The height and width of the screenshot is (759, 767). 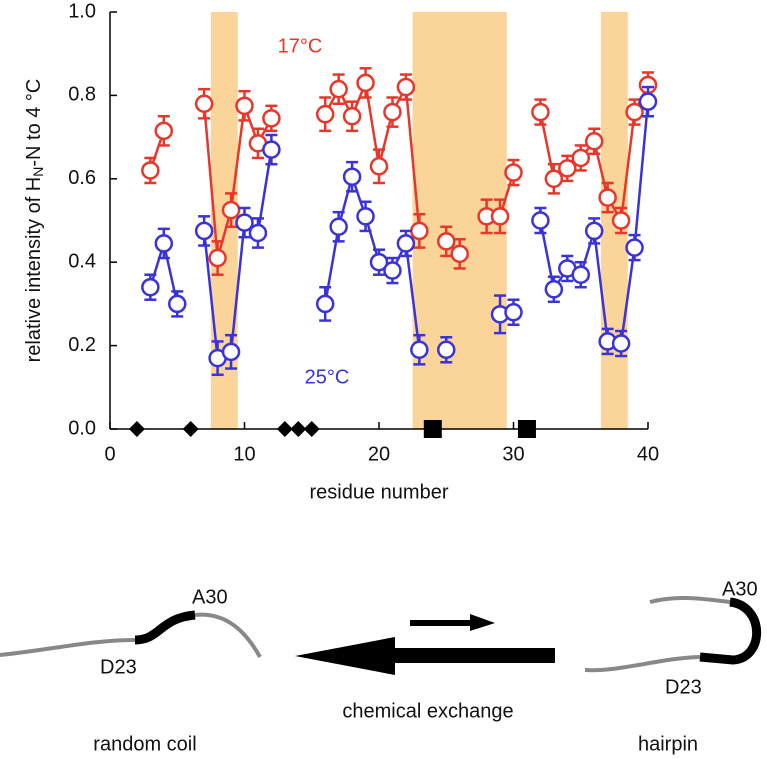 What do you see at coordinates (648, 454) in the screenshot?
I see `x-tick-label: 40` at bounding box center [648, 454].